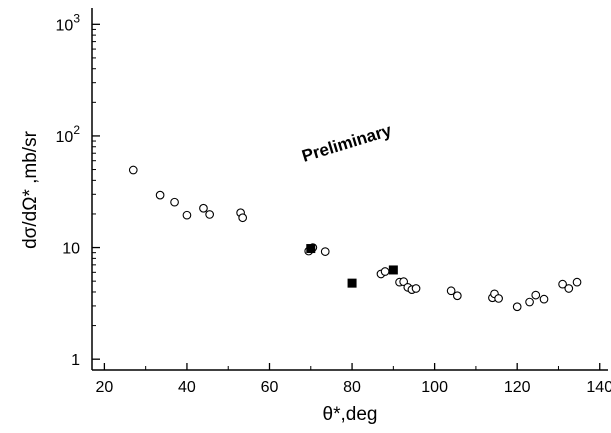 The width and height of the screenshot is (611, 433). What do you see at coordinates (104, 387) in the screenshot?
I see `x-tick-label: 20` at bounding box center [104, 387].